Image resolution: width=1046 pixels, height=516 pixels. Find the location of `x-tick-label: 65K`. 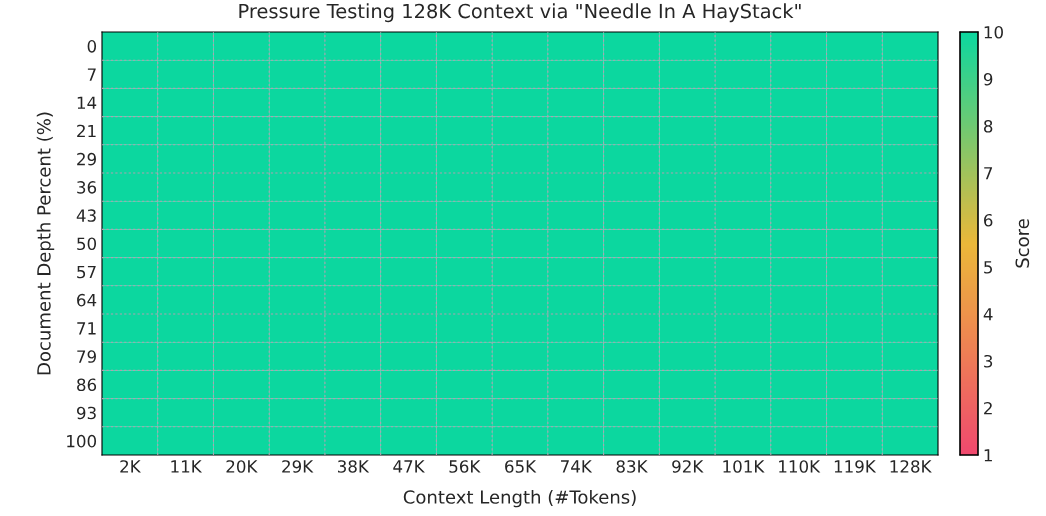

x-tick-label: 65K is located at coordinates (521, 466).